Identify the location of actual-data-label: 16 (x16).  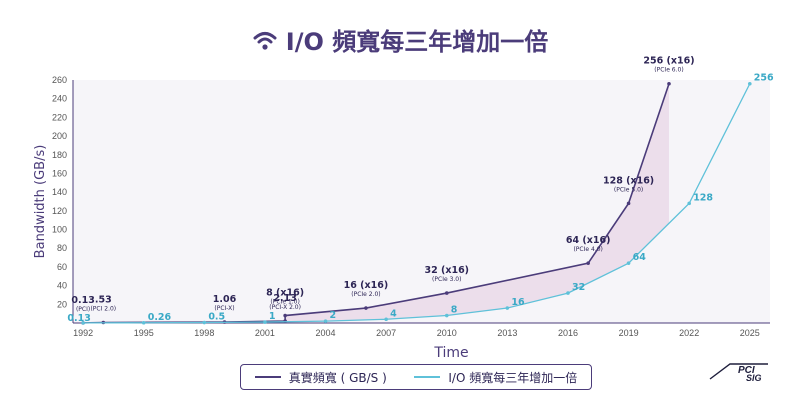
(366, 285).